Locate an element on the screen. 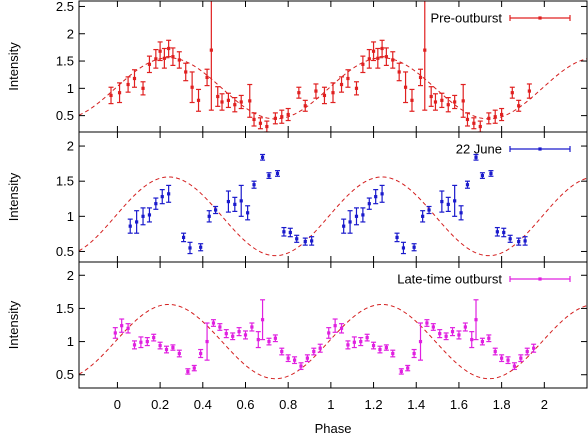 The width and height of the screenshot is (588, 441). y-axis-label: Intensity is located at coordinates (13, 66).